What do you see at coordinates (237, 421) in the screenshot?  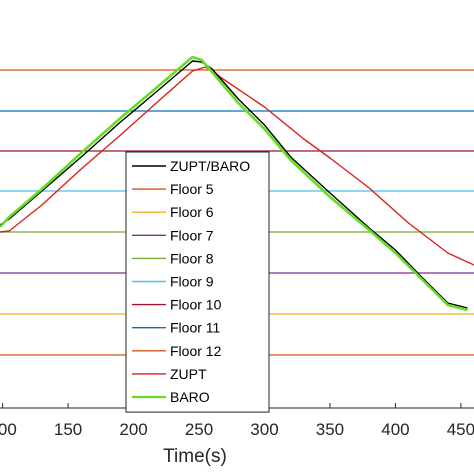 I see `x-axis: 100 150 200 250 300 350 400 450` at bounding box center [237, 421].